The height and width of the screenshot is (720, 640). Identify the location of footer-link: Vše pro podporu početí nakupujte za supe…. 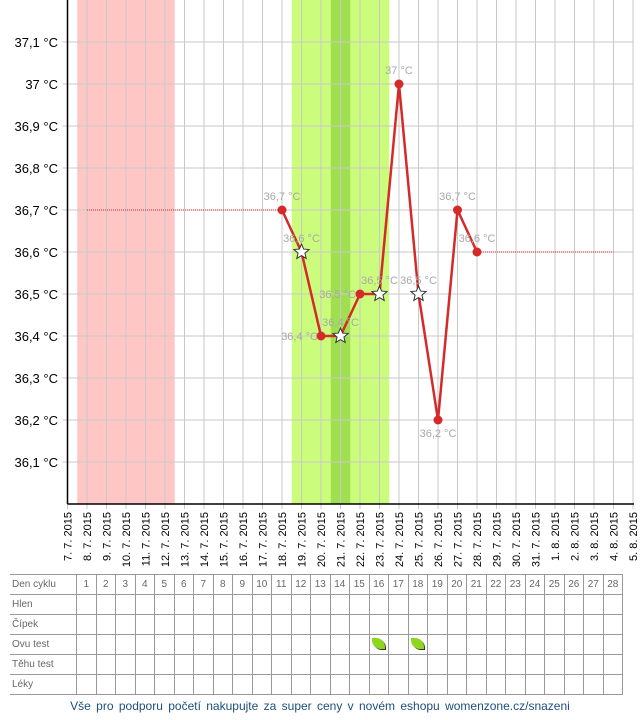
(320, 706).